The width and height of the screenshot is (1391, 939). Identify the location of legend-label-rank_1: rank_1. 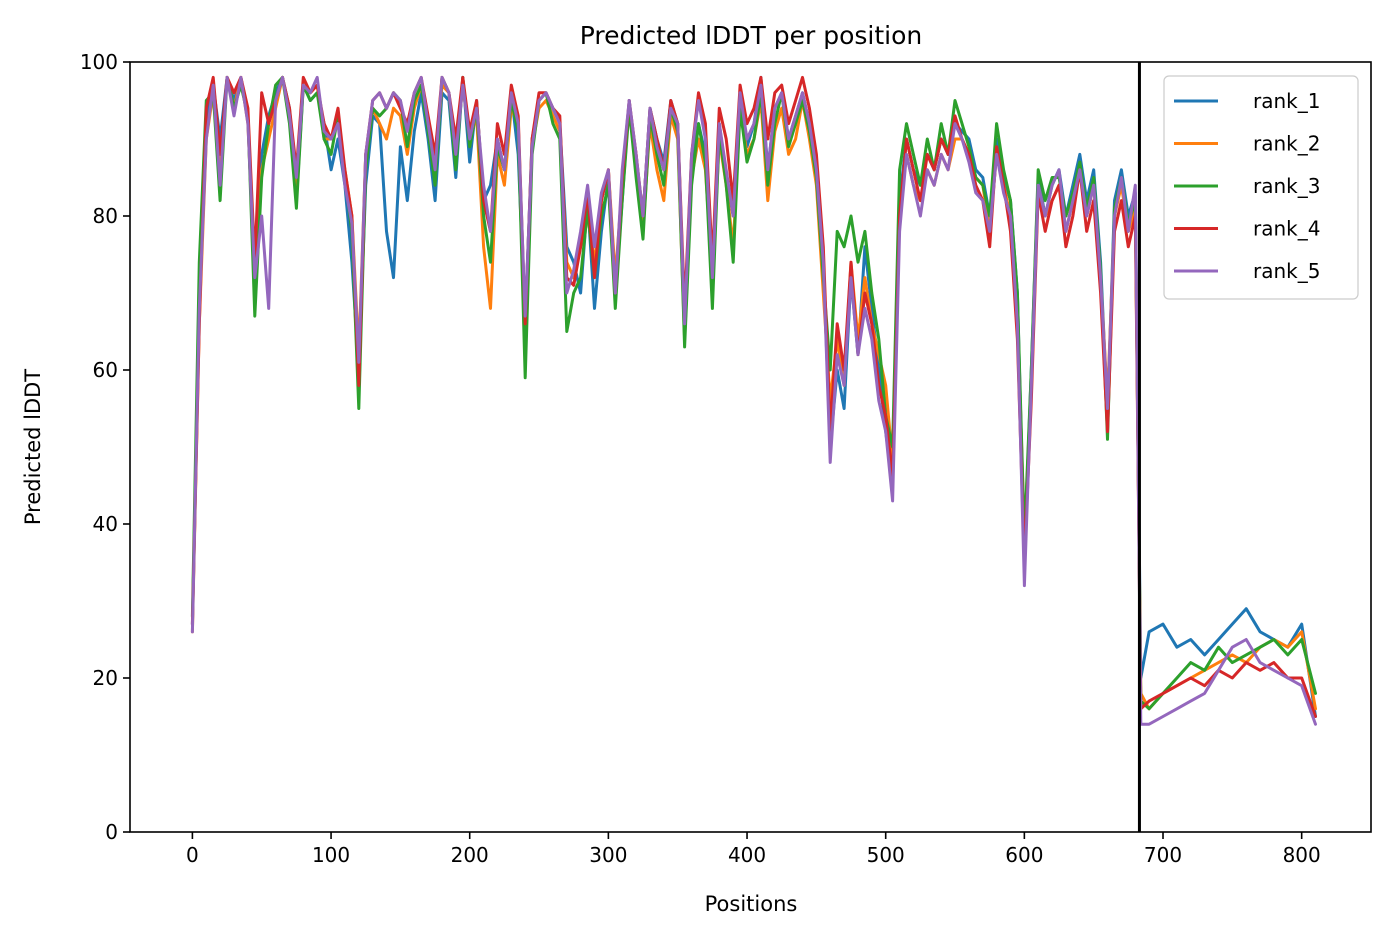
(1286, 101).